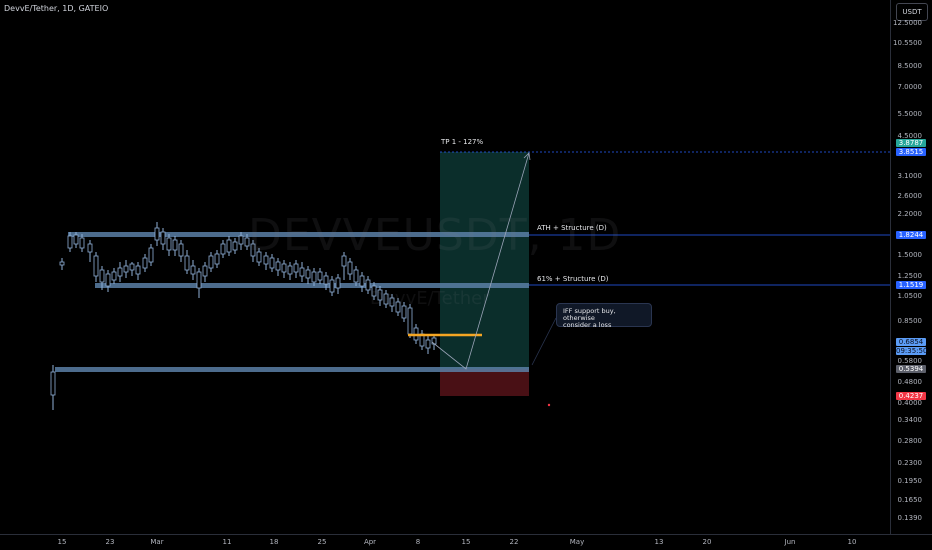 The height and width of the screenshot is (550, 932). What do you see at coordinates (549, 405) in the screenshot?
I see `marker-dot` at bounding box center [549, 405].